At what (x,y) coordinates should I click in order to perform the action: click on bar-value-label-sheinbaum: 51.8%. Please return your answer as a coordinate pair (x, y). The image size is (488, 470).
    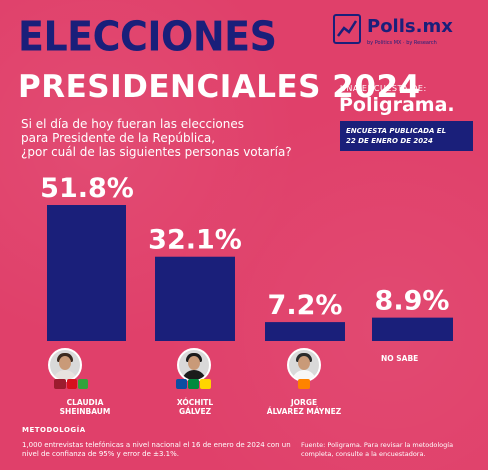
    Looking at the image, I should click on (87, 188).